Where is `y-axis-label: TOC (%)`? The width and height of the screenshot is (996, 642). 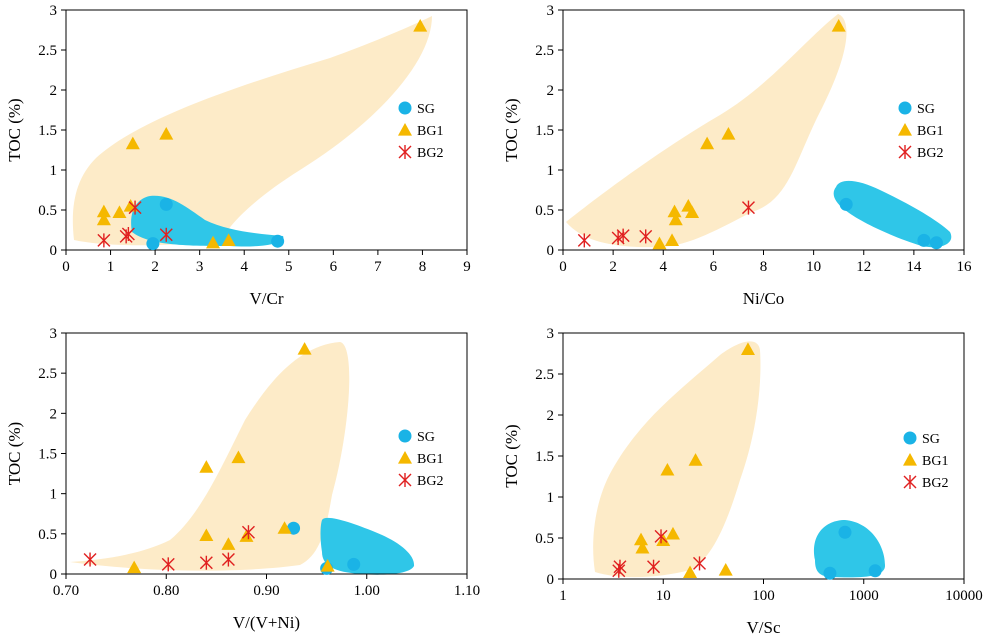 y-axis-label: TOC (%) is located at coordinates (14, 453).